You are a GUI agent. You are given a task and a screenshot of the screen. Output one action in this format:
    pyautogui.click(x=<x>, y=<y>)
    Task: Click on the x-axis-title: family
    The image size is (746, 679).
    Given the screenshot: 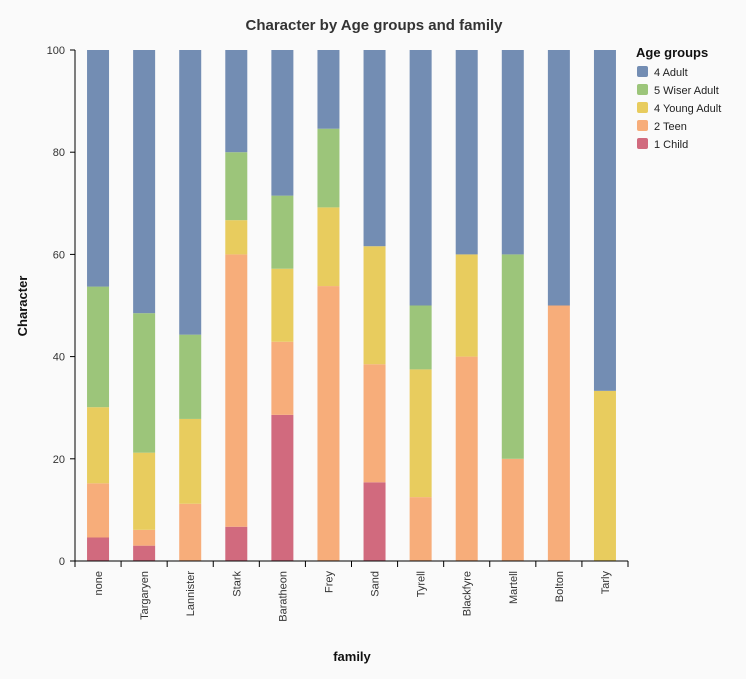 What is the action you would take?
    pyautogui.click(x=352, y=656)
    